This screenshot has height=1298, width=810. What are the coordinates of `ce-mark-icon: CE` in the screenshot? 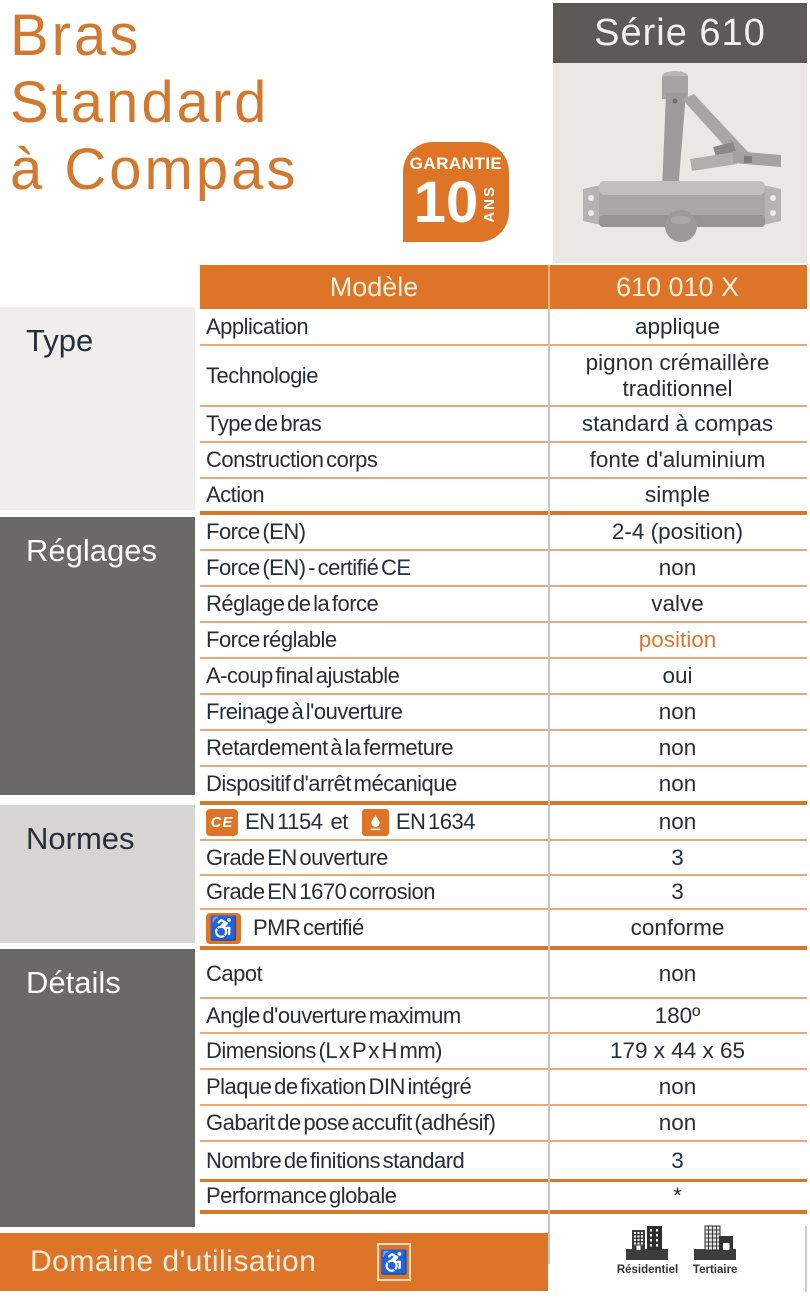 It's located at (222, 822).